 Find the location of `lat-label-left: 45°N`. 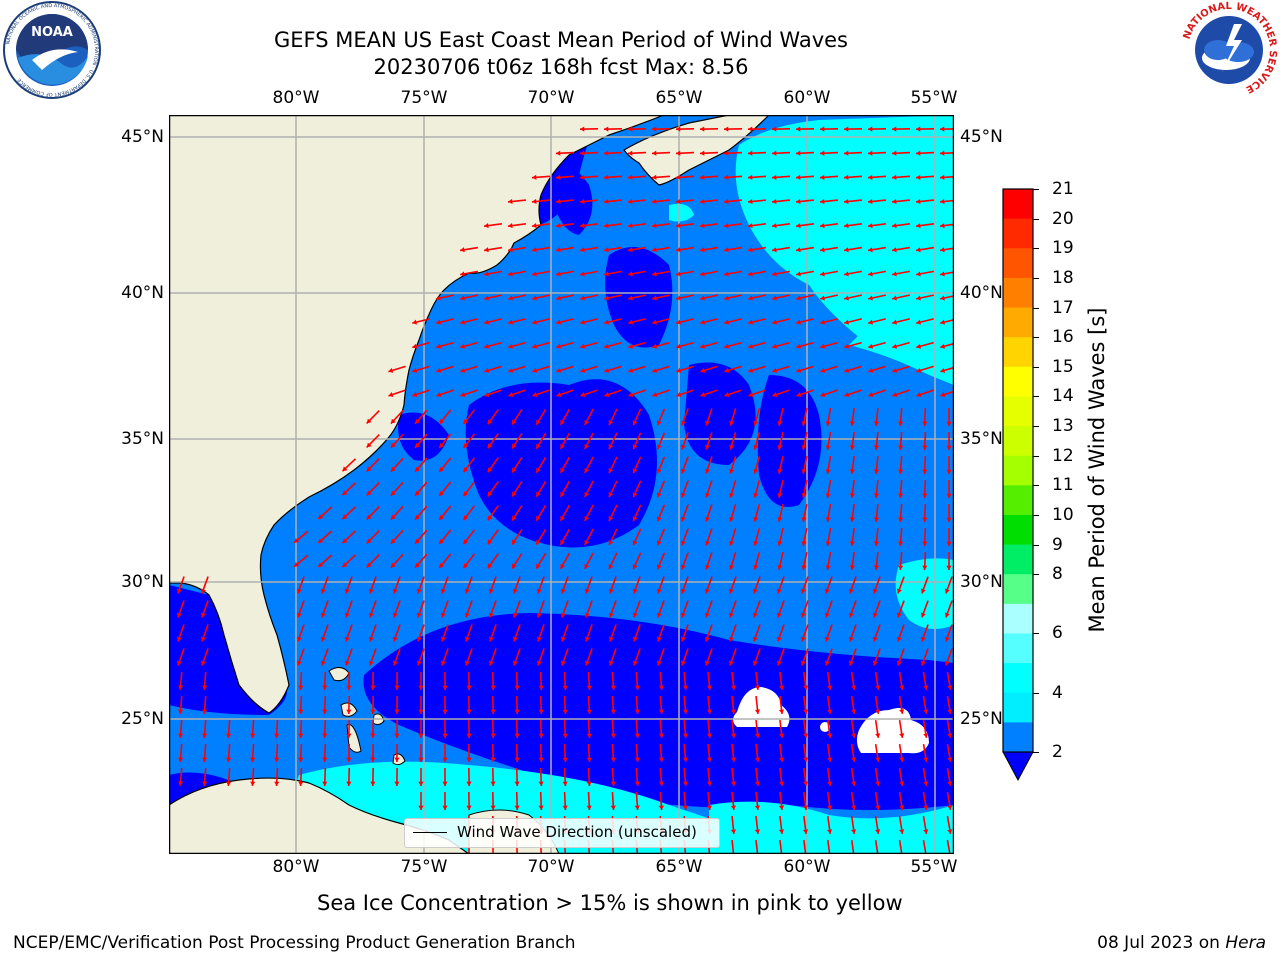

lat-label-left: 45°N is located at coordinates (142, 137).